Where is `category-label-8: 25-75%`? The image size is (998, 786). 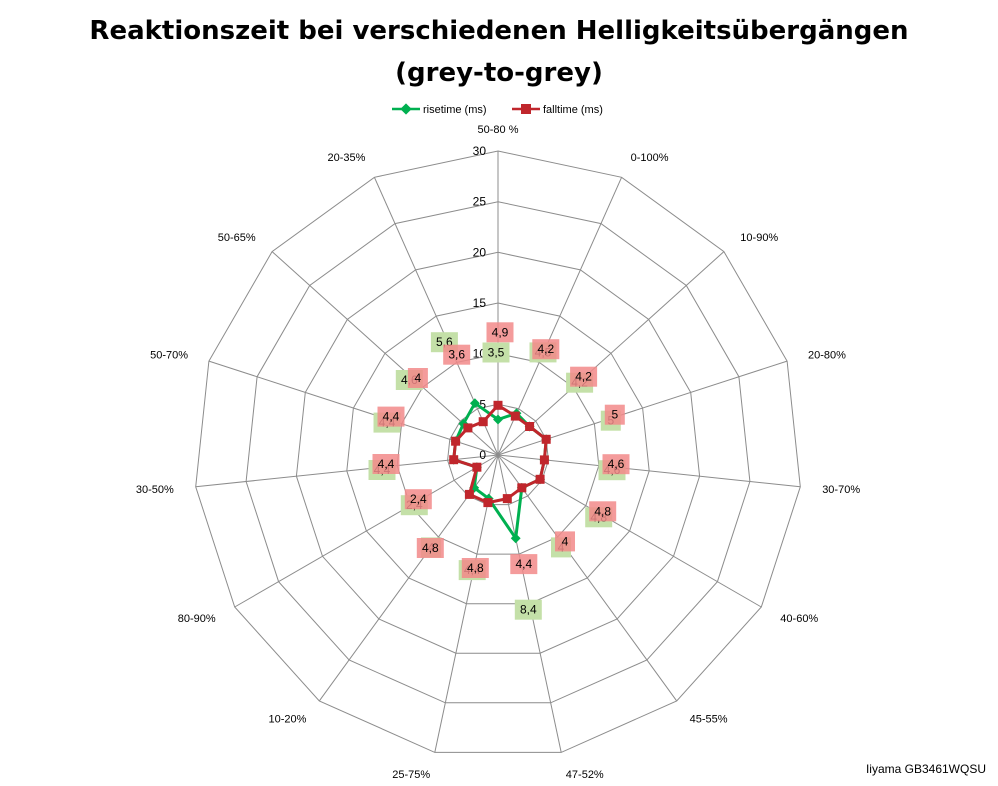 category-label-8: 25-75% is located at coordinates (411, 775).